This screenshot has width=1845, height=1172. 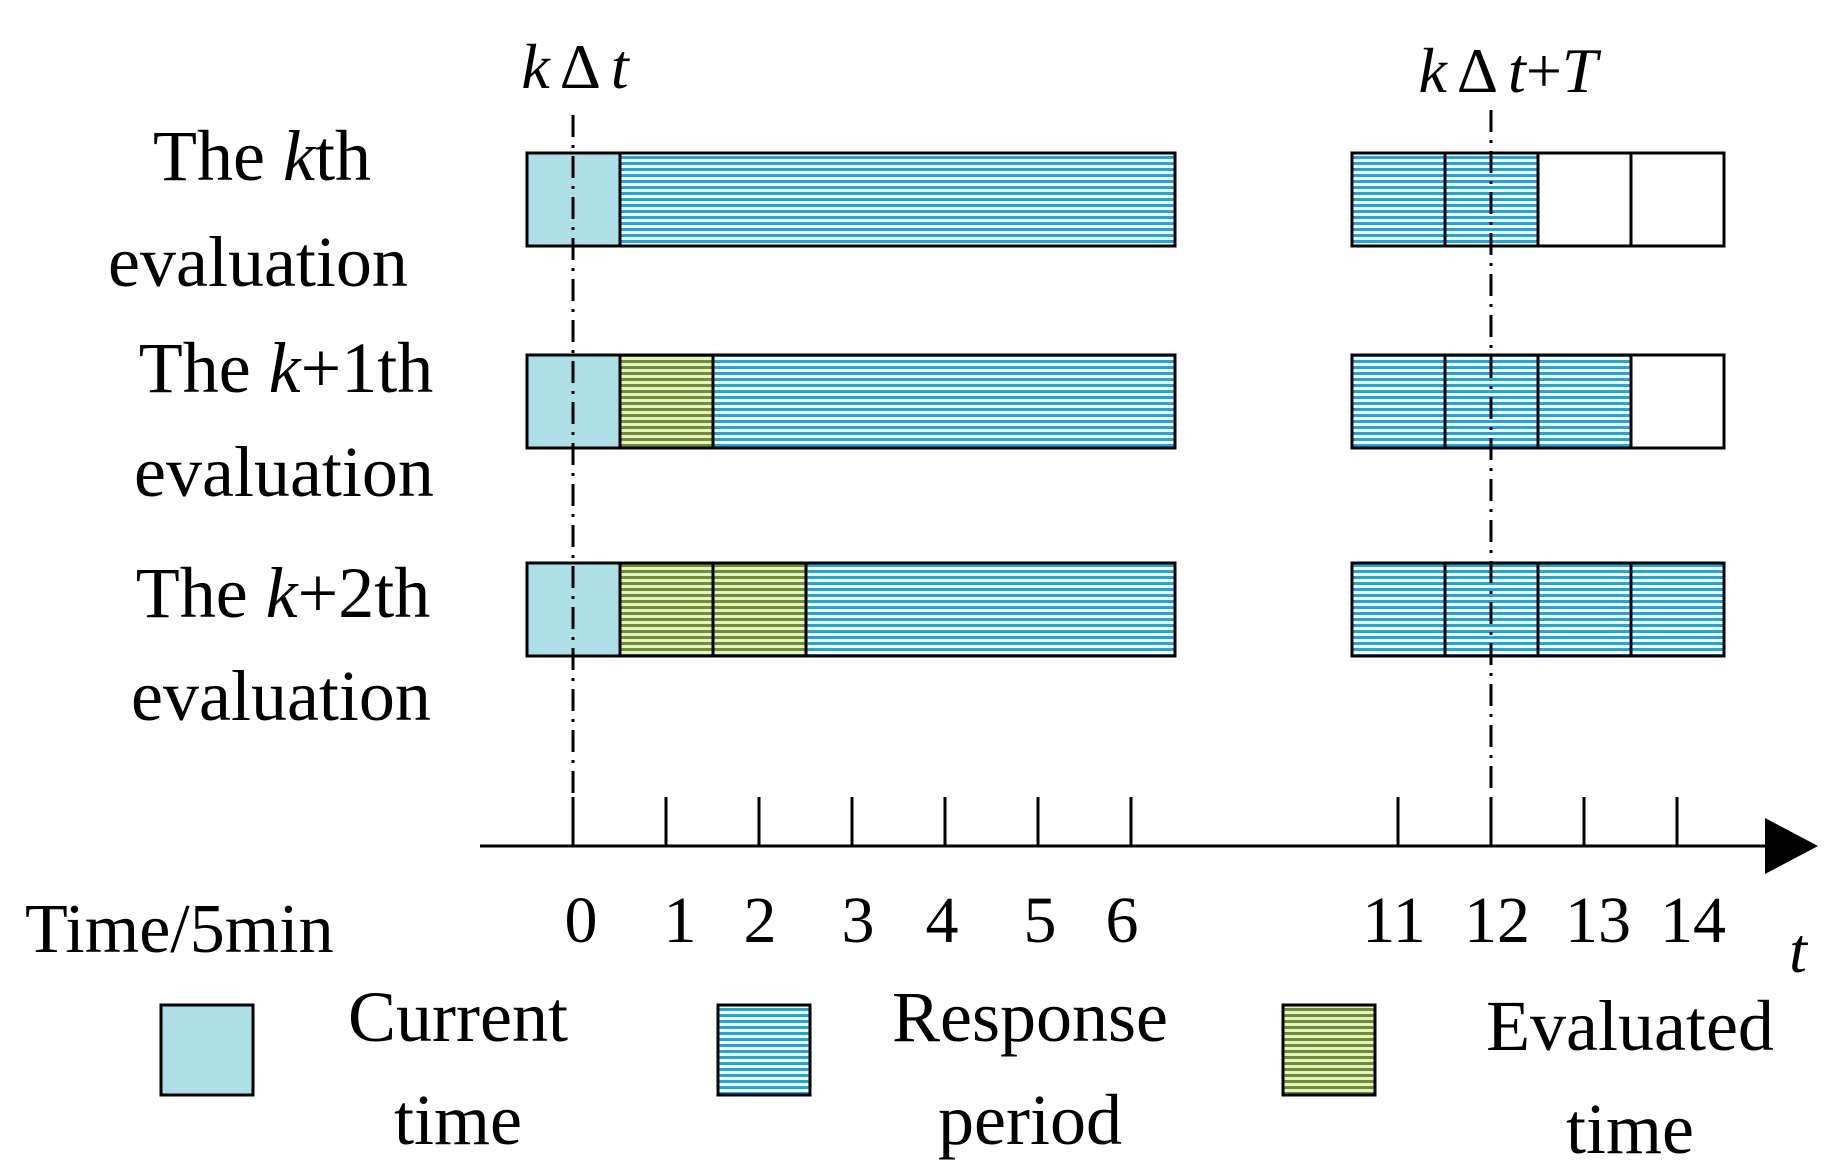 I want to click on tick-label: 11, so click(x=1394, y=920).